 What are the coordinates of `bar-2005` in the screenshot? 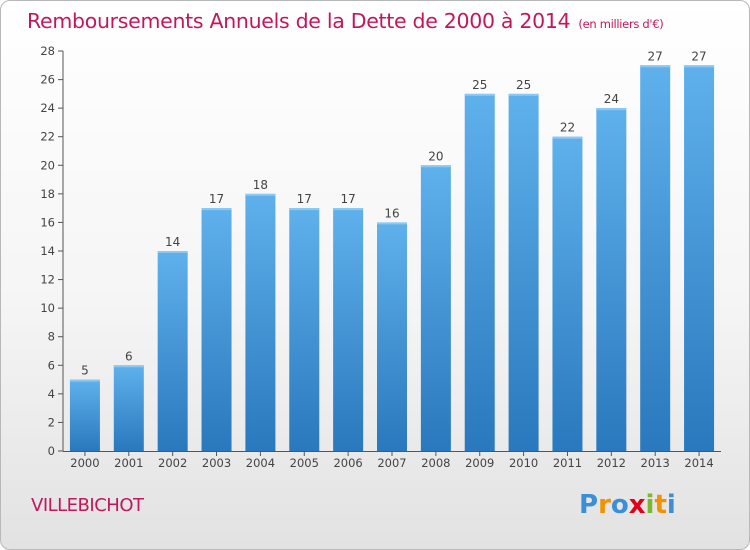 It's located at (304, 329).